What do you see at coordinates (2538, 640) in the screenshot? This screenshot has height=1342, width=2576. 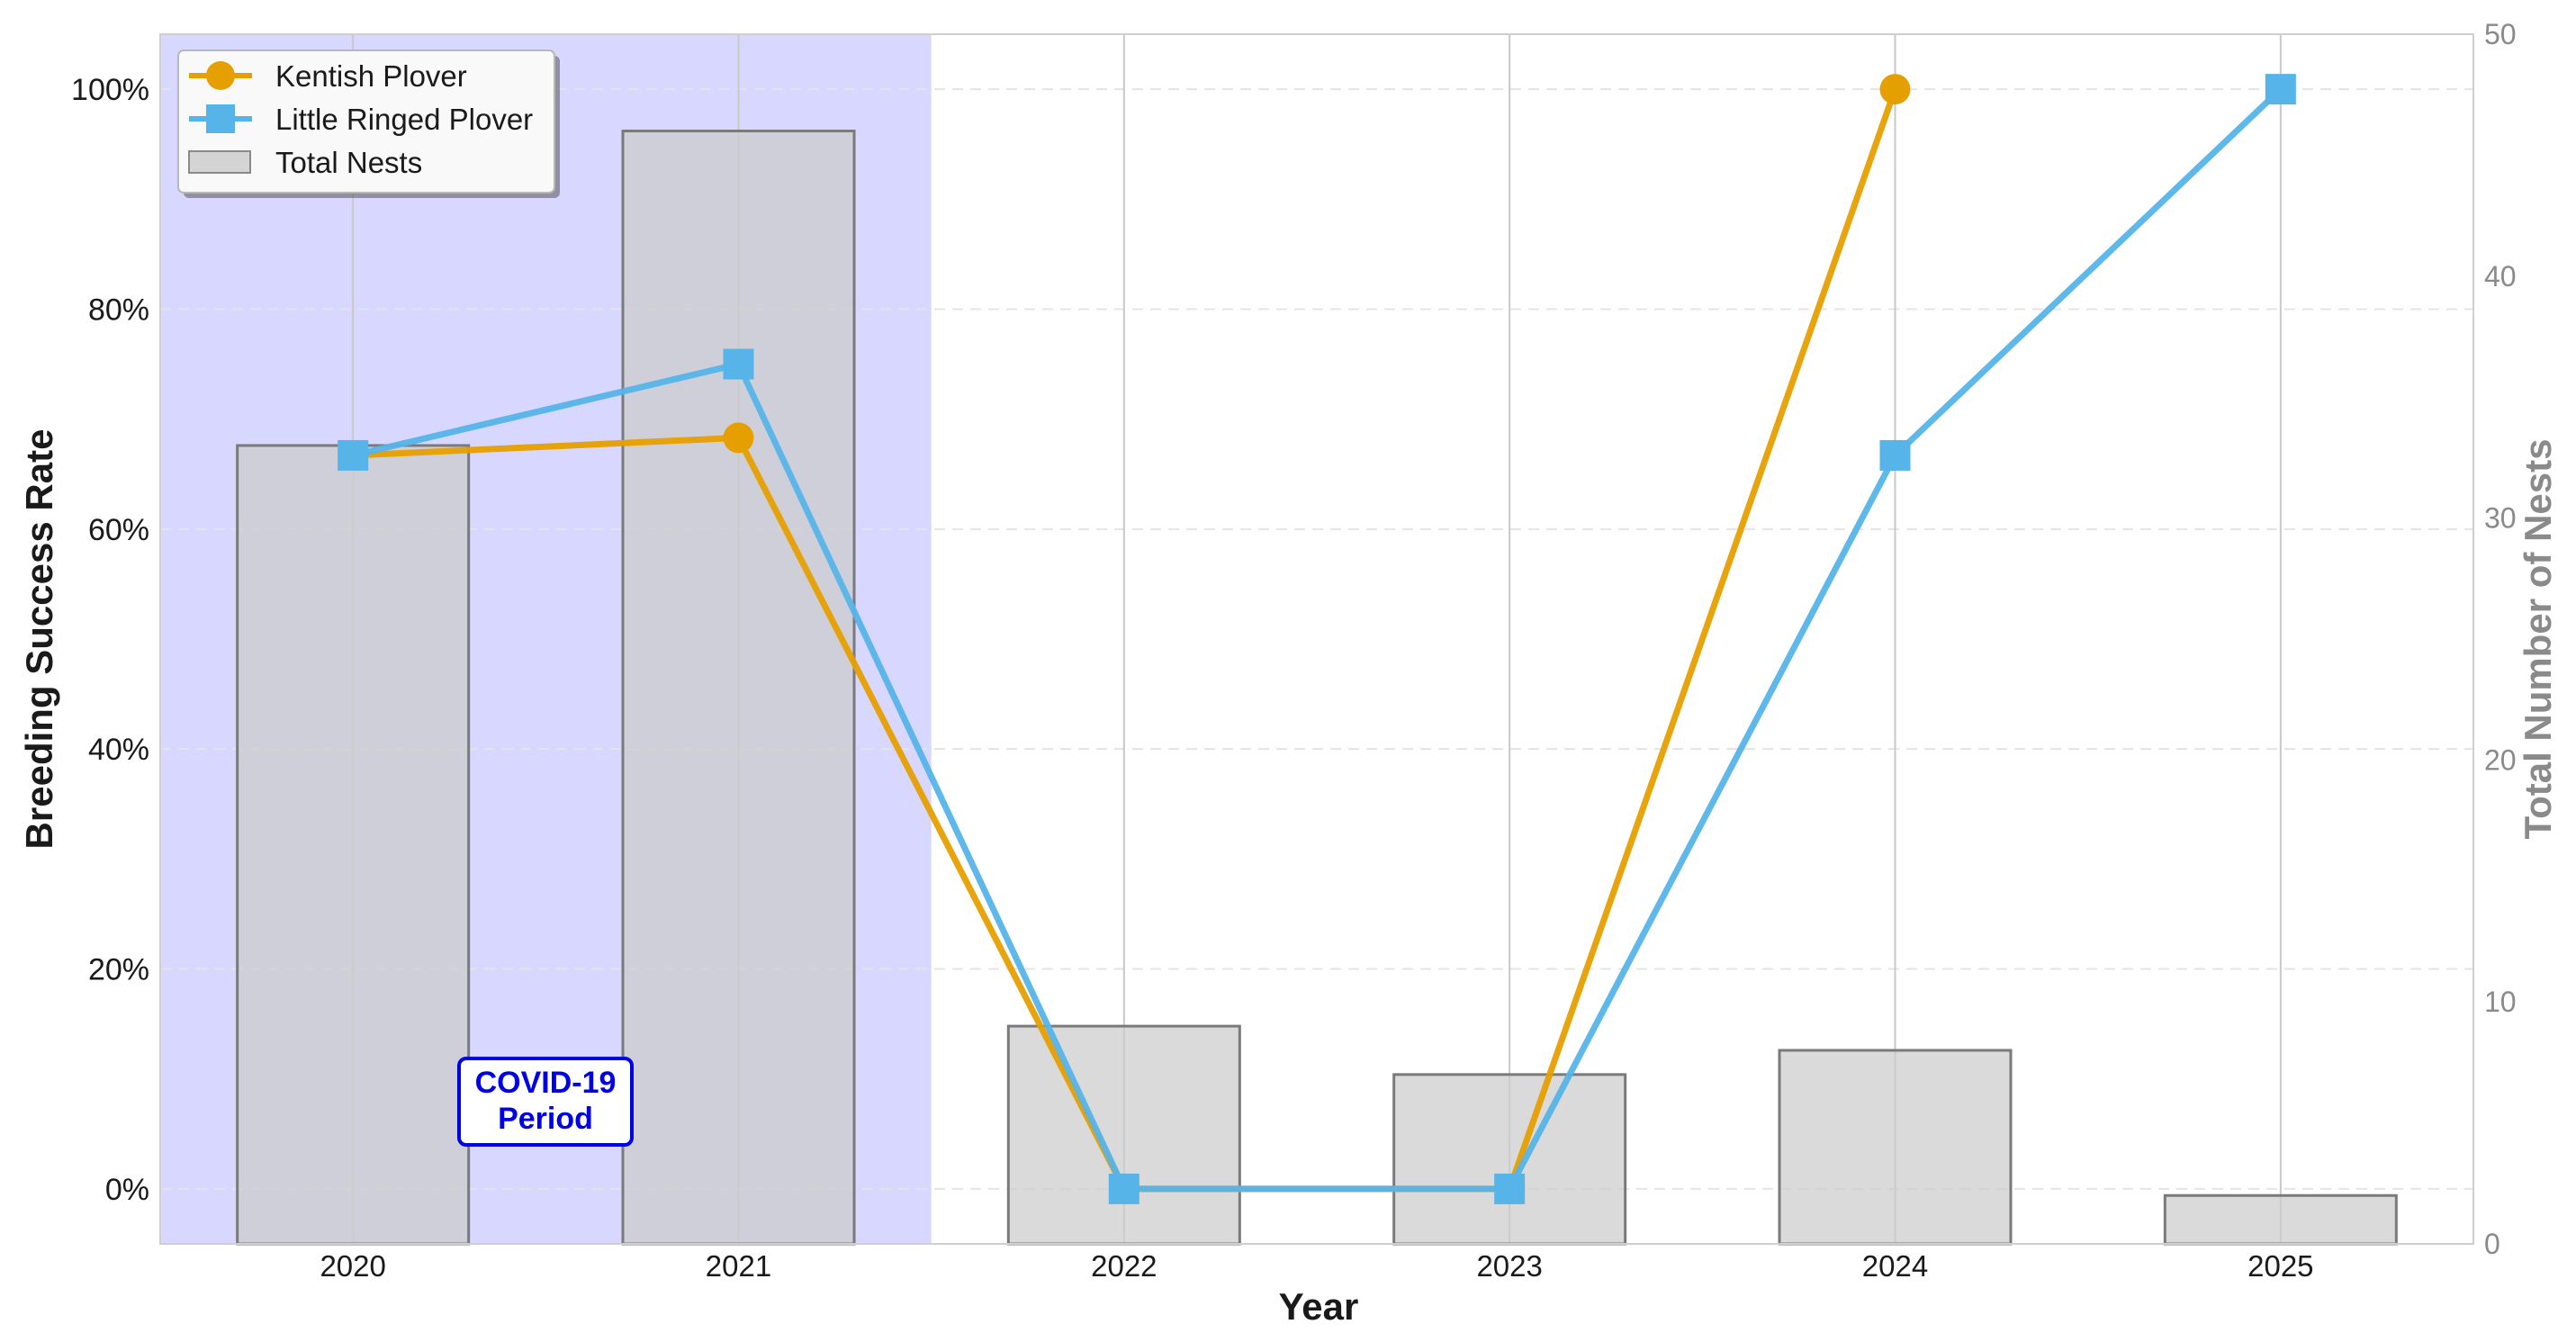 I see `y2-axis-title: Total Number of Nests` at bounding box center [2538, 640].